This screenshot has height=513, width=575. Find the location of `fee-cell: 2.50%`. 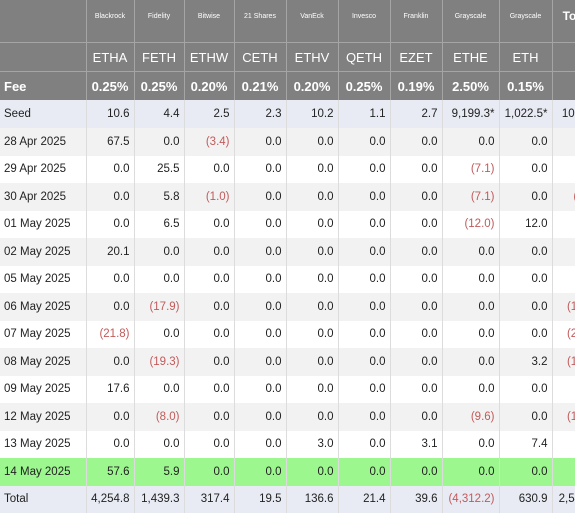

fee-cell: 2.50% is located at coordinates (471, 85).